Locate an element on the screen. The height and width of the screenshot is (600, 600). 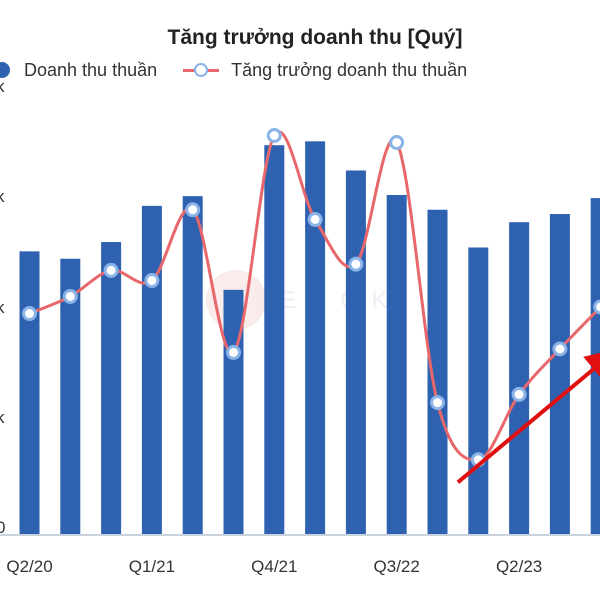
legend-line-swatch is located at coordinates (201, 70).